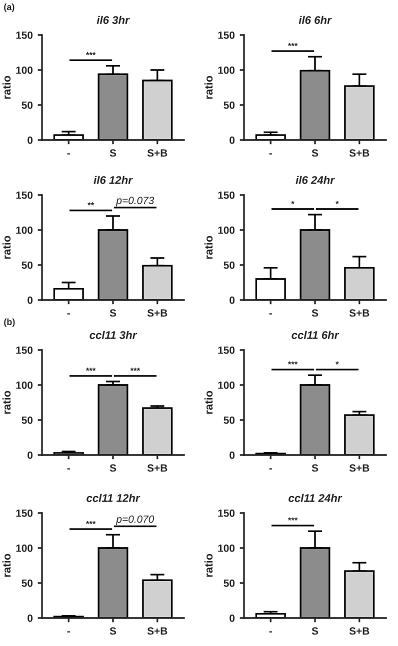 This screenshot has width=398, height=646. Describe the element at coordinates (91, 204) in the screenshot. I see `annotation: **` at that location.